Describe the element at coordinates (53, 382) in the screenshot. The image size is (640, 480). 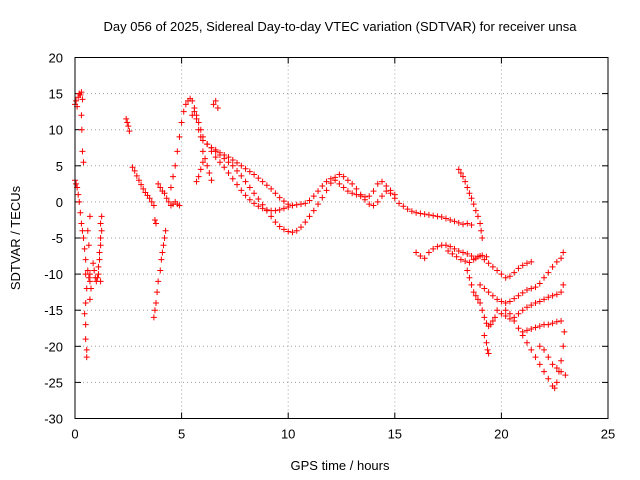
I see `y-tick-label: -25` at that location.